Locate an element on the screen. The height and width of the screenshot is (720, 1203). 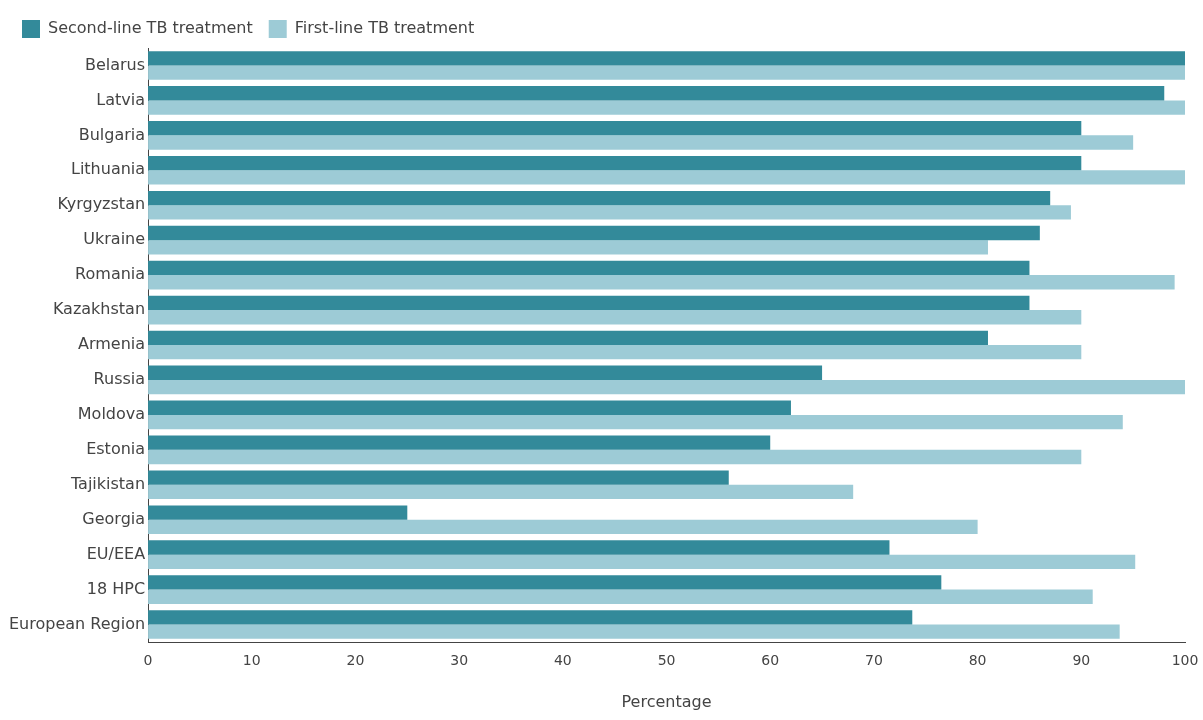
x-tick-label: 20 is located at coordinates (355, 660).